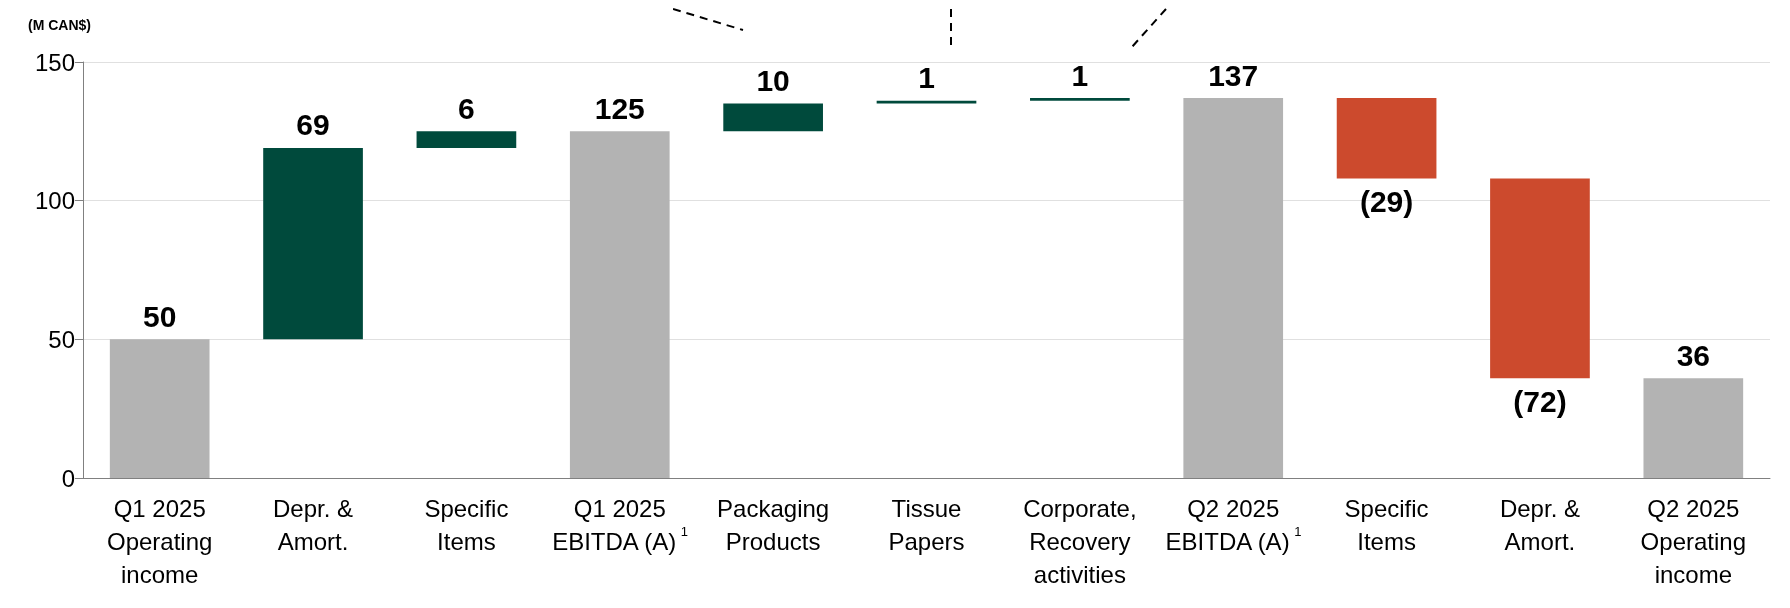 Image resolution: width=1790 pixels, height=608 pixels. I want to click on data-label: (29), so click(1386, 201).